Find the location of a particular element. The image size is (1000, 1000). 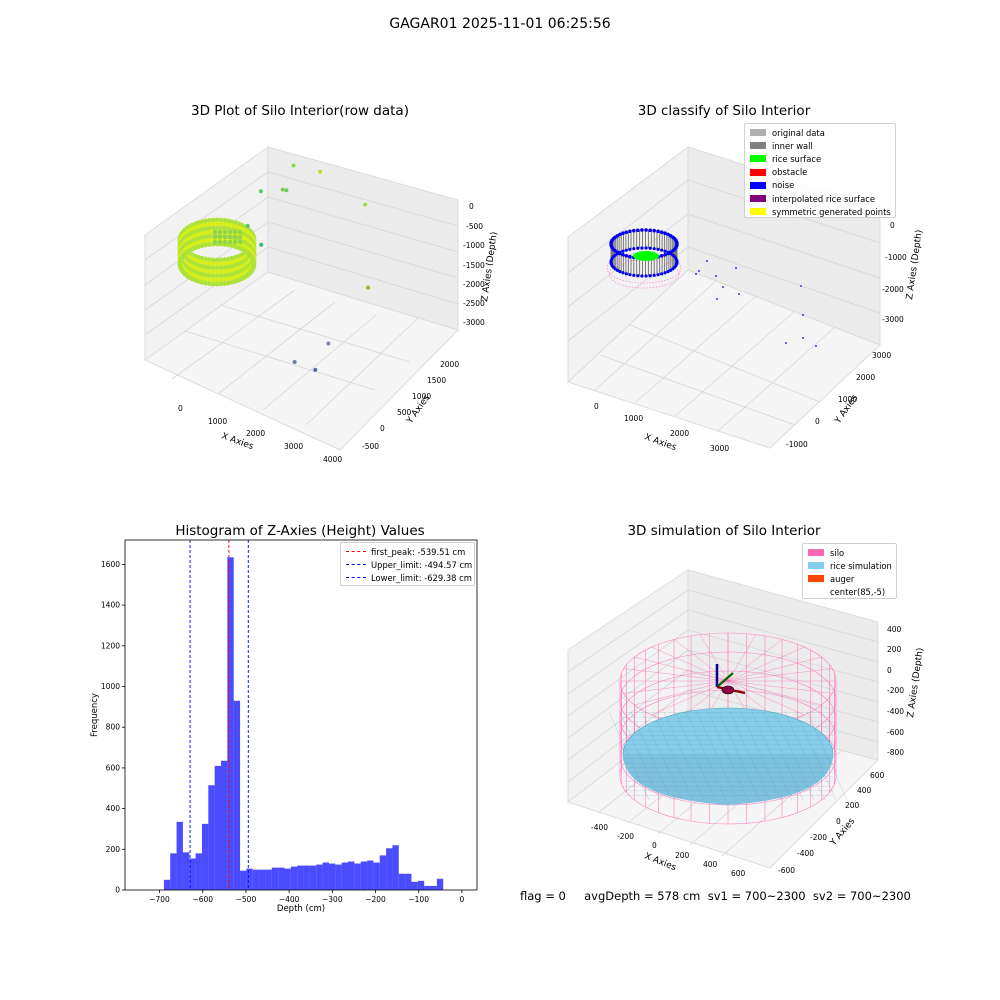

classify-legend-item: obstacle is located at coordinates (820, 172).